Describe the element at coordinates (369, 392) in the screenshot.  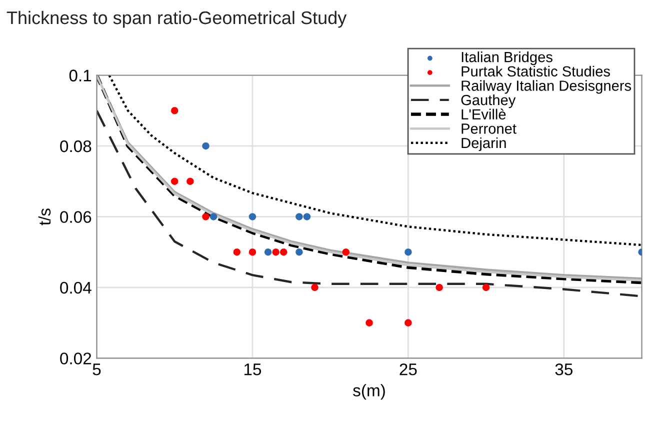
I see `x-axis-title: s(m)` at that location.